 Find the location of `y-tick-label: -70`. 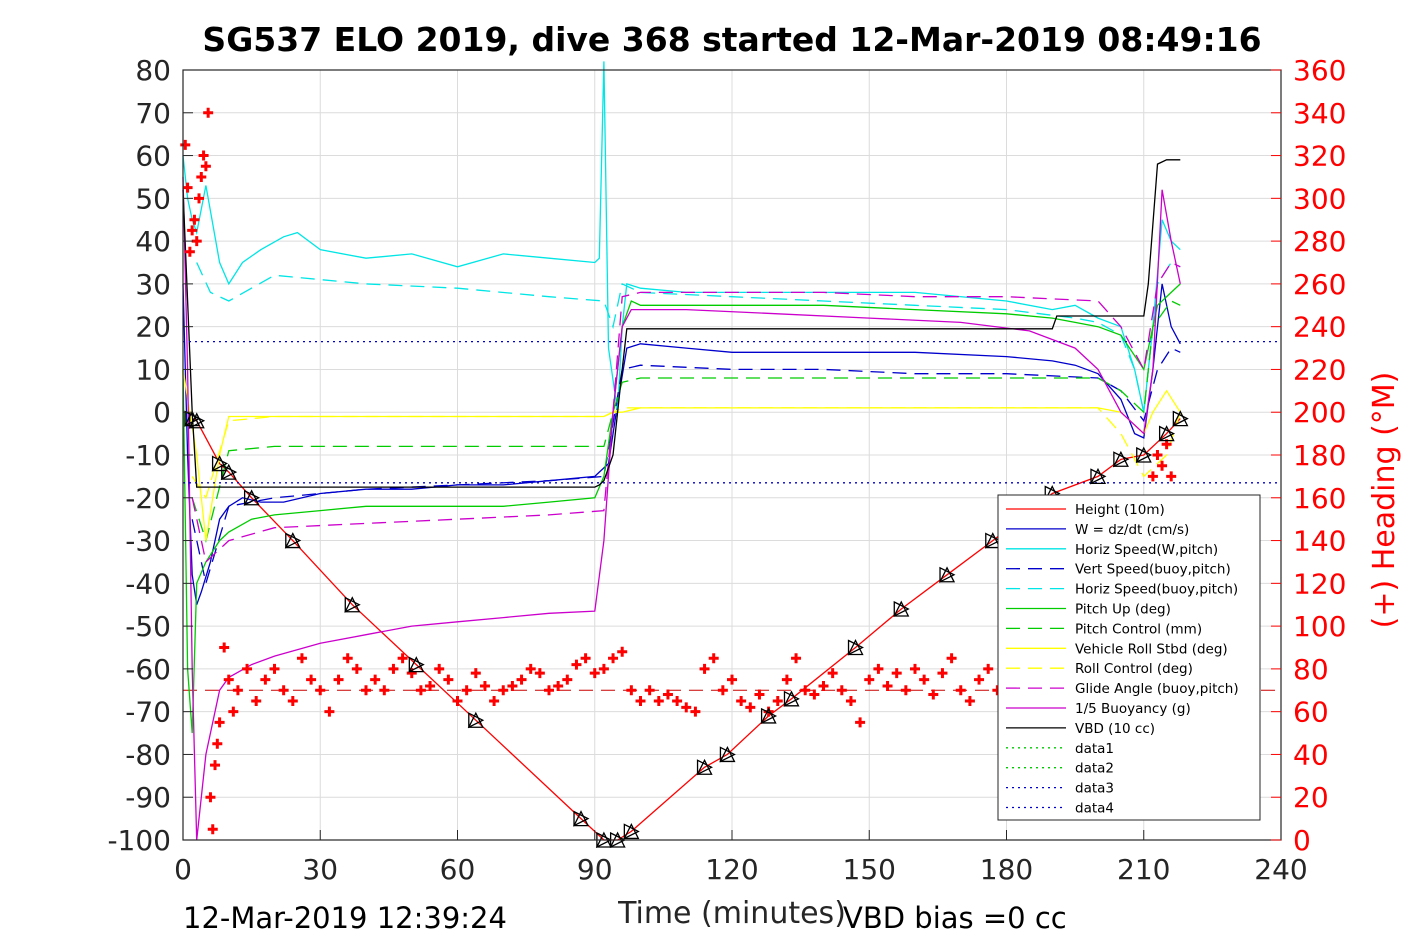

y-tick-label: -70 is located at coordinates (148, 712).